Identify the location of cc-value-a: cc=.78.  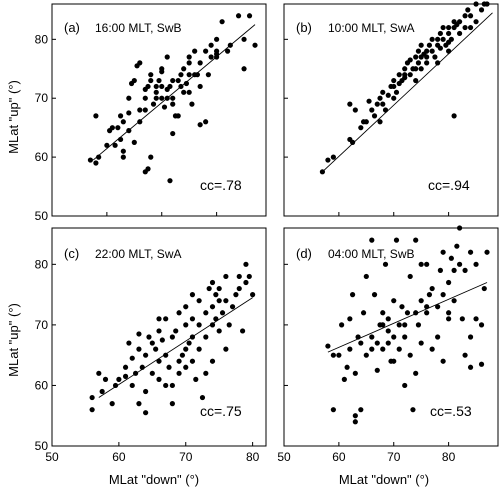
(221, 185).